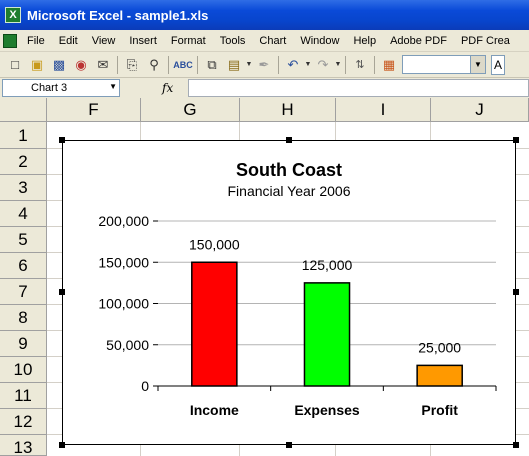  I want to click on row-header-1: 1, so click(23, 135).